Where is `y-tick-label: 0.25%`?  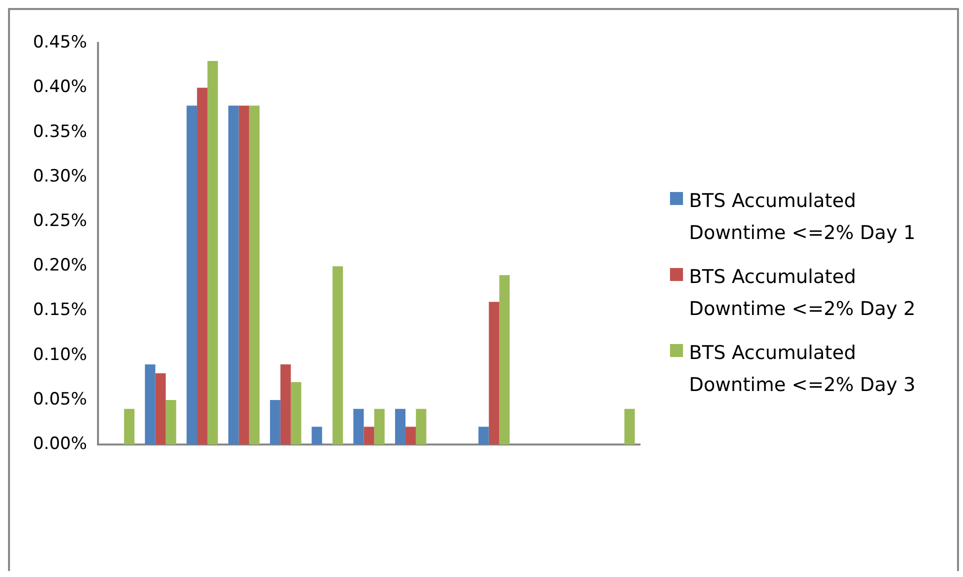 y-tick-label: 0.25% is located at coordinates (60, 221).